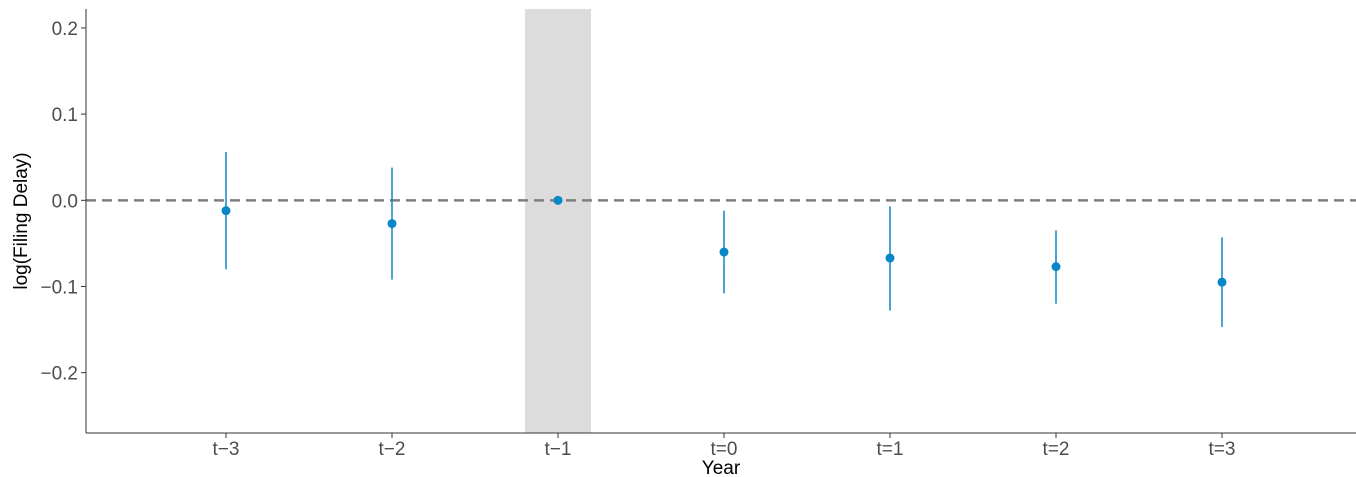 This screenshot has height=477, width=1356. What do you see at coordinates (65, 29) in the screenshot?
I see `y-tick-label: 0.2` at bounding box center [65, 29].